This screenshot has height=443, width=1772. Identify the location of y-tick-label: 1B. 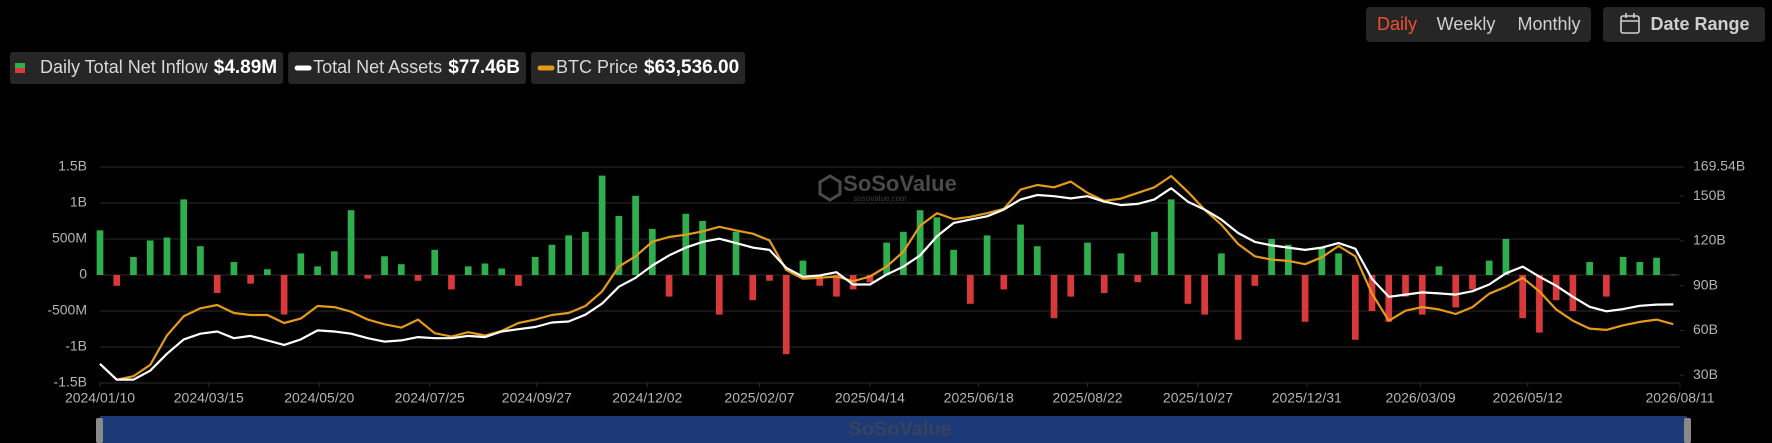
(78, 202).